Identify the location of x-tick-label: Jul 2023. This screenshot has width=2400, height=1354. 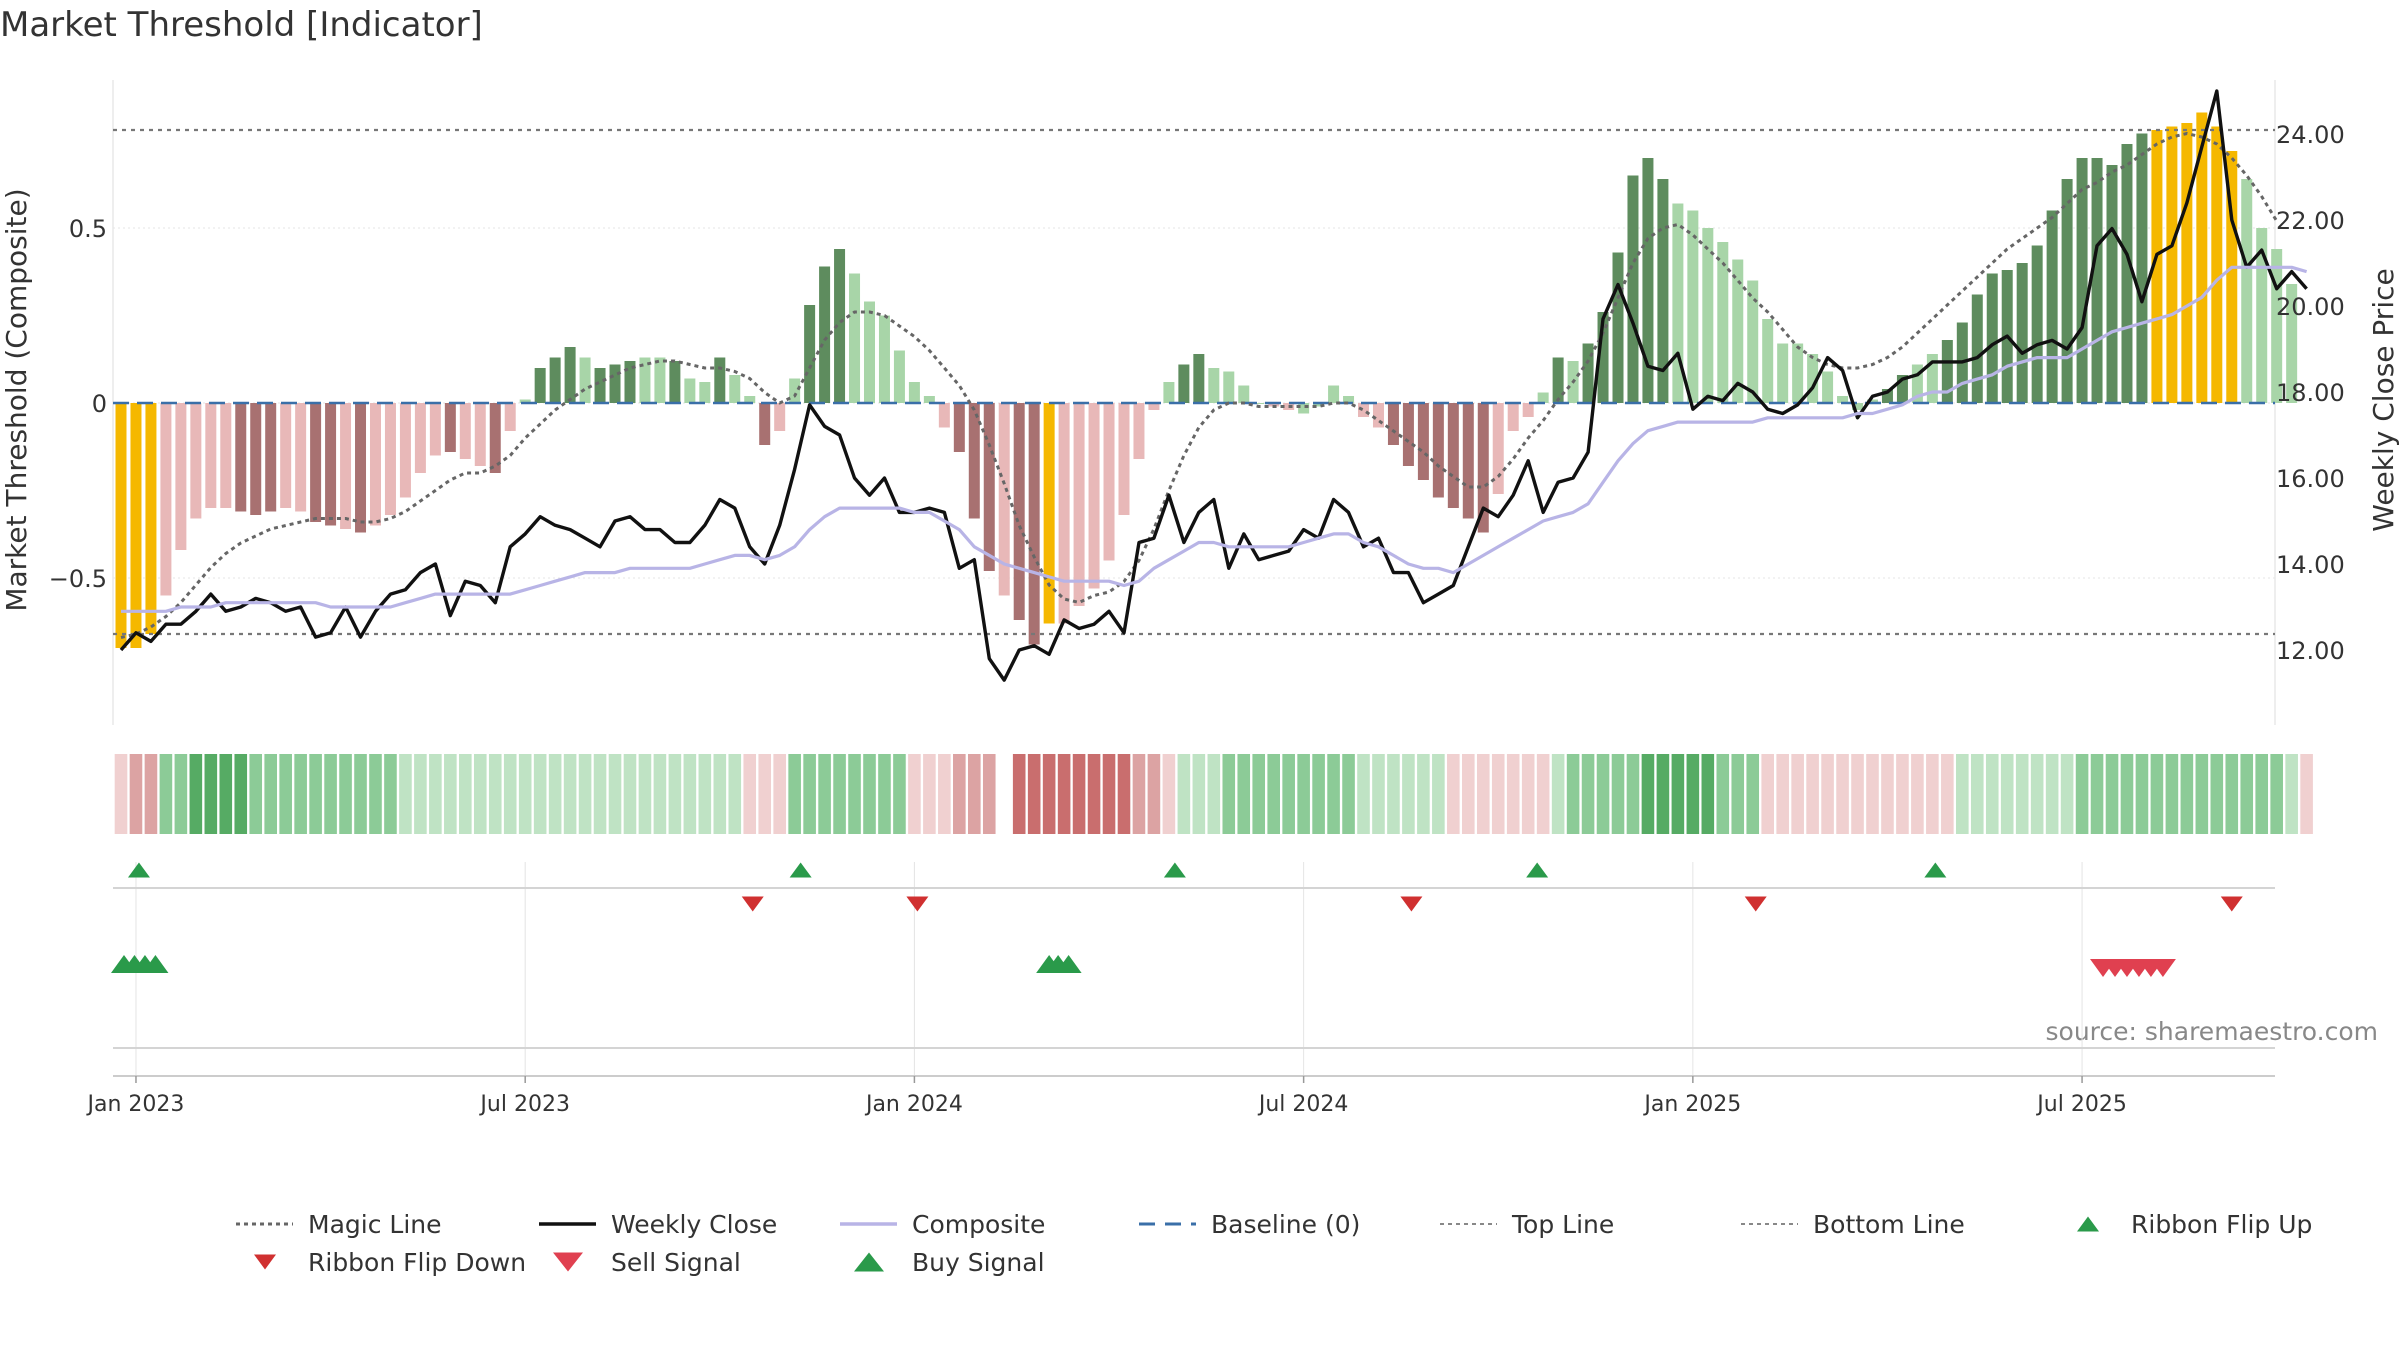
(524, 1104).